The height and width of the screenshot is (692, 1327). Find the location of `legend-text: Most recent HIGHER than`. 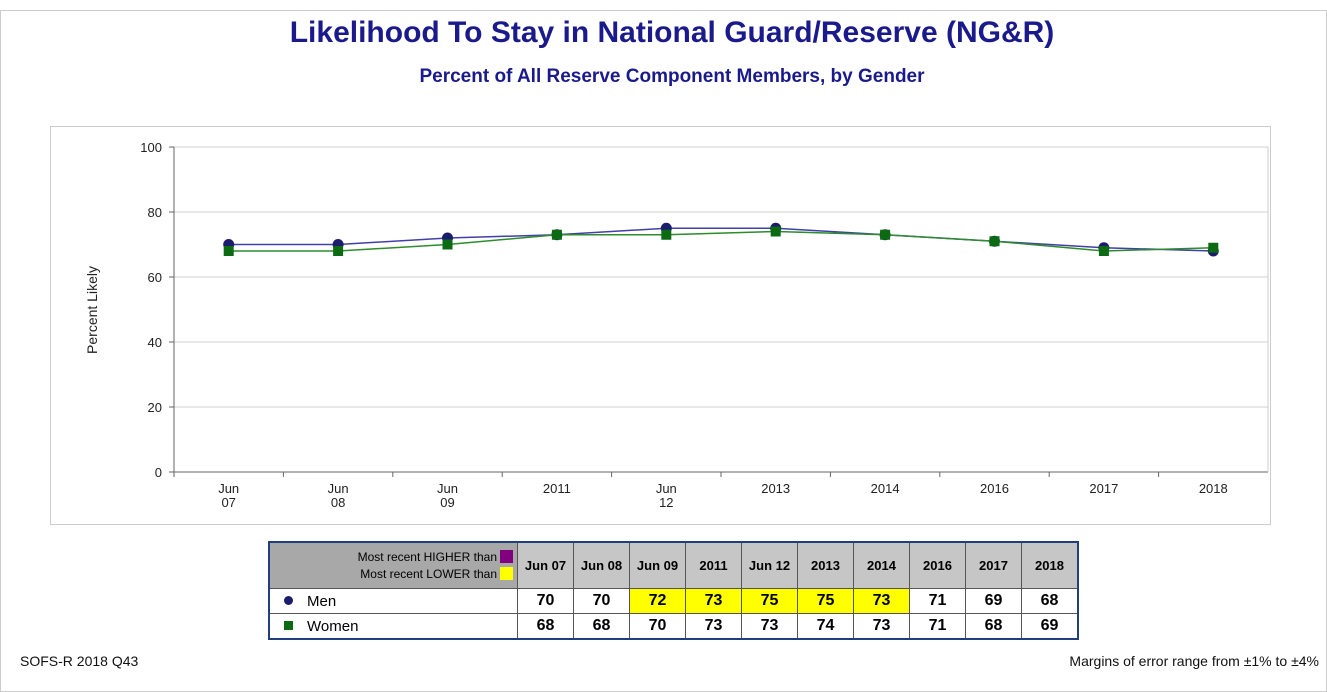

legend-text: Most recent HIGHER than is located at coordinates (427, 556).